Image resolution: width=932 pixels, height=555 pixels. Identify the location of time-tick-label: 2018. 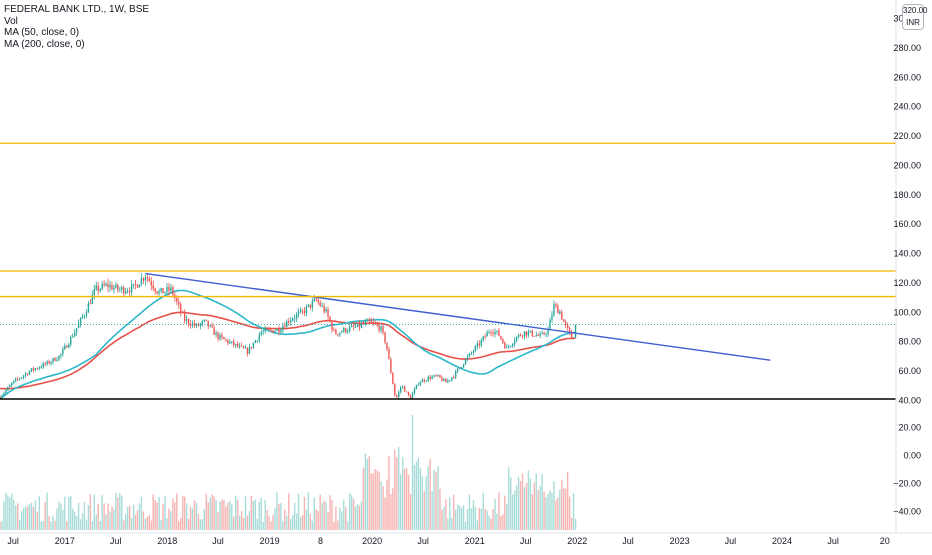
(167, 541).